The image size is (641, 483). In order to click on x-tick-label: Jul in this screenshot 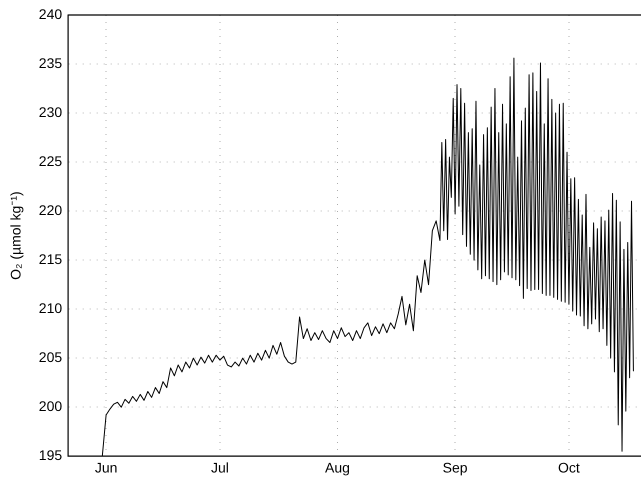, I will do `click(219, 467)`.